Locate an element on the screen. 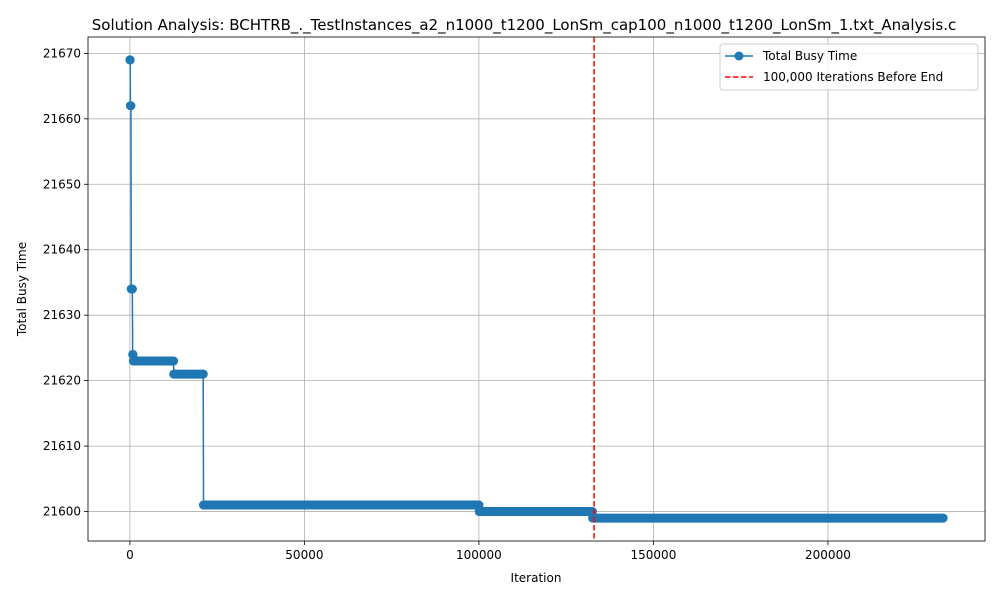  y-tick-label: 21630 is located at coordinates (62, 315).